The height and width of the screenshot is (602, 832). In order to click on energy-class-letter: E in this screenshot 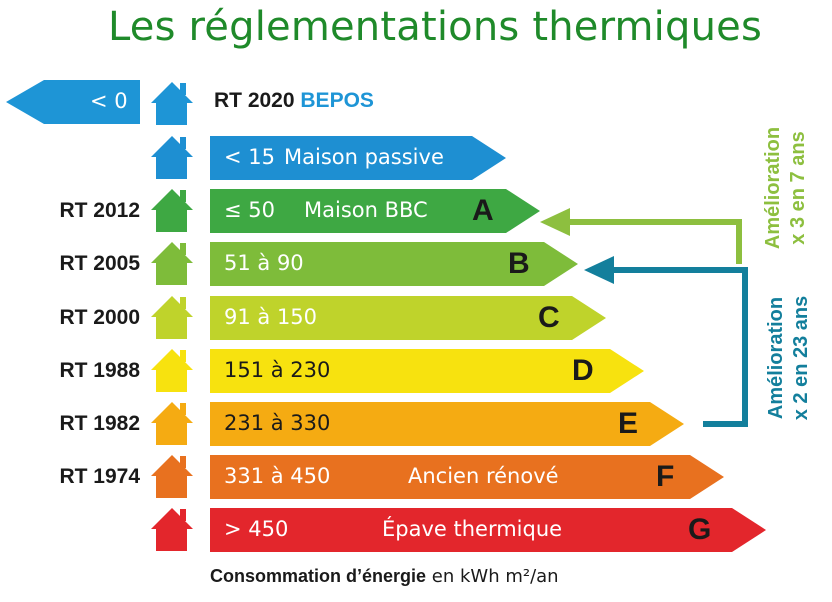, I will do `click(628, 423)`.